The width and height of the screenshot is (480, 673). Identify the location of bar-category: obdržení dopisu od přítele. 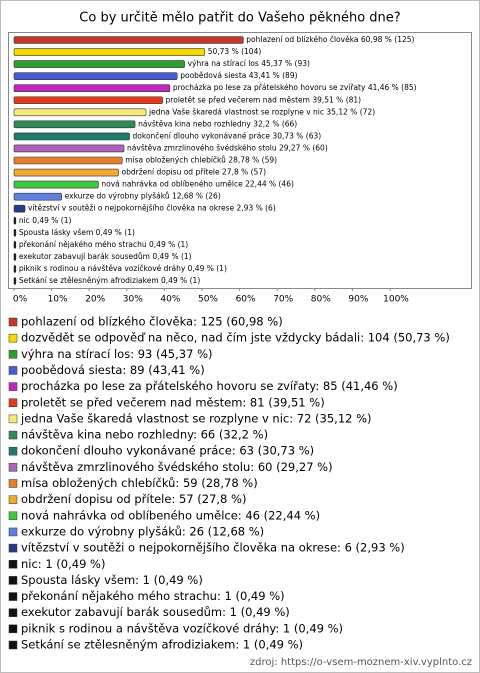
(171, 172).